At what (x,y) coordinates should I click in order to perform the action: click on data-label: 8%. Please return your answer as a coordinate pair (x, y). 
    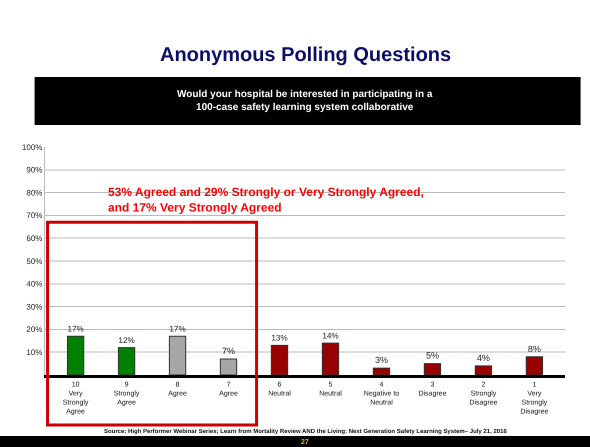
    Looking at the image, I should click on (534, 349).